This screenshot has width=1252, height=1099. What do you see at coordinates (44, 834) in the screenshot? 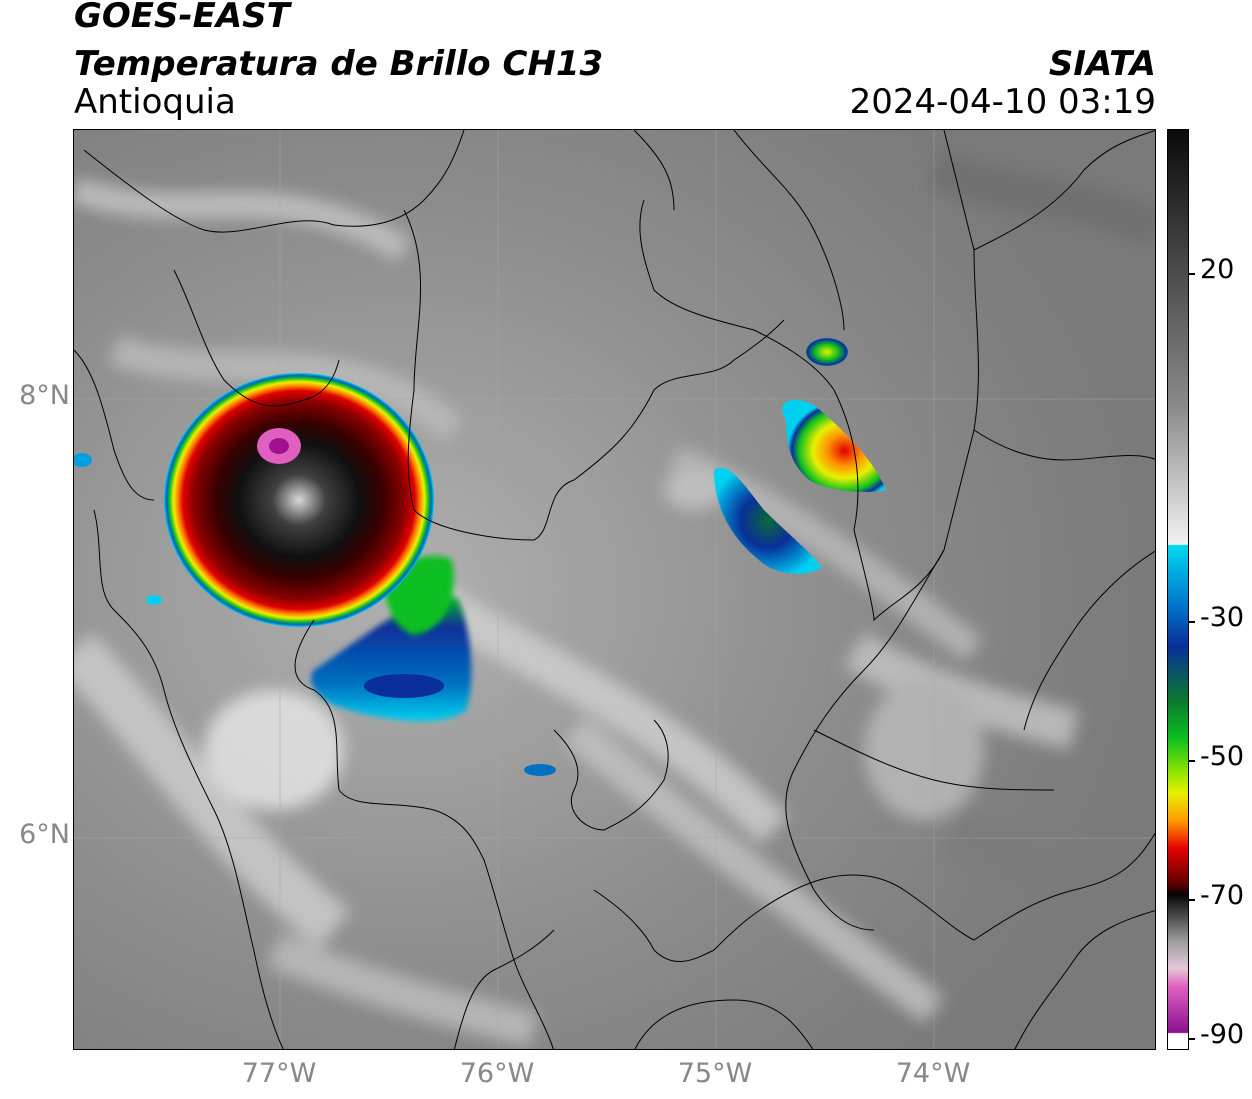
I see `lat-label-6n: 6°N` at bounding box center [44, 834].